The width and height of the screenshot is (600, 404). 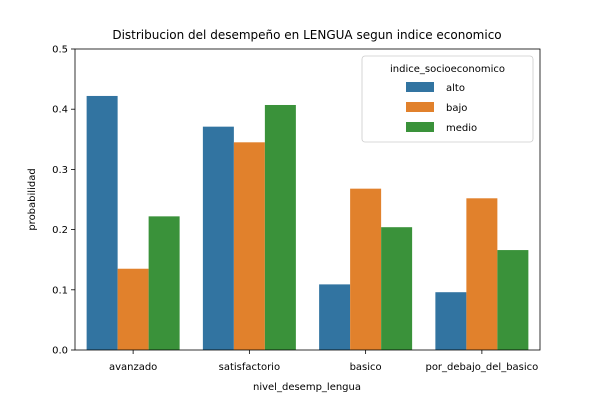 What do you see at coordinates (366, 367) in the screenshot?
I see `x-tick-label: basico` at bounding box center [366, 367].